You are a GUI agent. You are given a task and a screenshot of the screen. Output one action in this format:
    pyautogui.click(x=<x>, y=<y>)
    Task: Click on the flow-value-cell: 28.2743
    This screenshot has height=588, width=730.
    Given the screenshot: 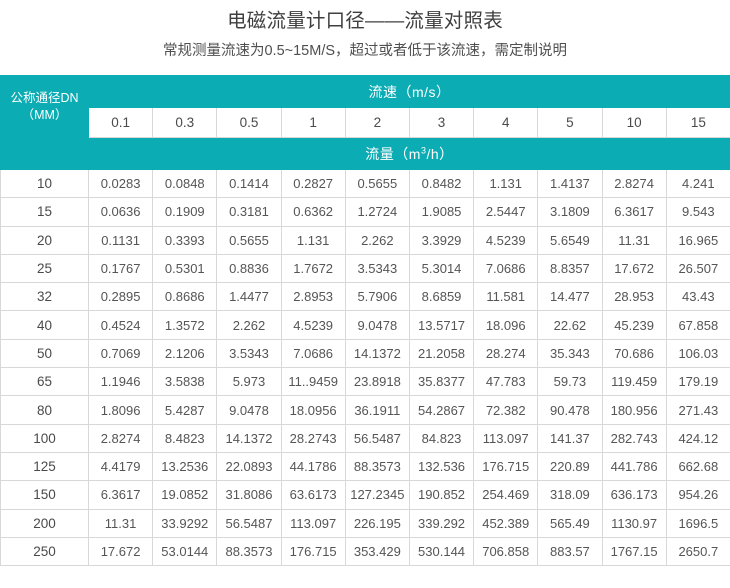 What is the action you would take?
    pyautogui.click(x=313, y=438)
    